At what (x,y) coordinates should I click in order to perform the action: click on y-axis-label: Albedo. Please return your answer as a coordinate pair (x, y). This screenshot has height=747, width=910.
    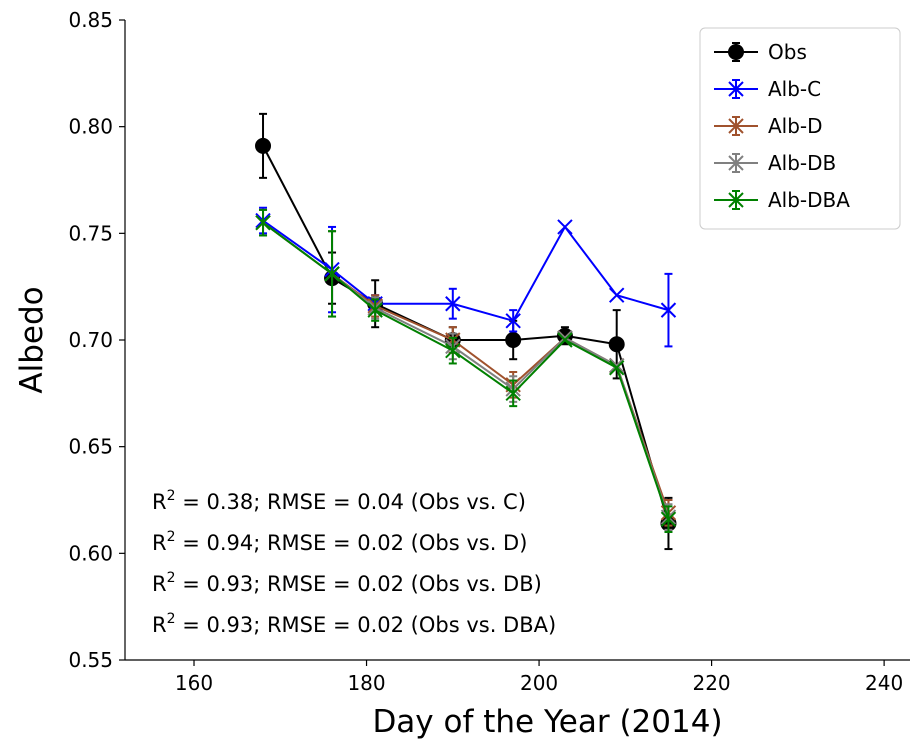
    Looking at the image, I should click on (32, 339).